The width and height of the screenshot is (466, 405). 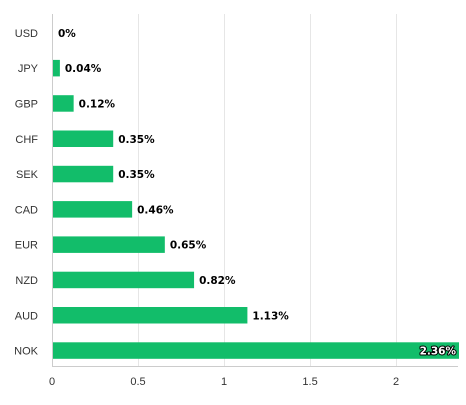 What do you see at coordinates (137, 382) in the screenshot?
I see `x-tick-label: 0.5` at bounding box center [137, 382].